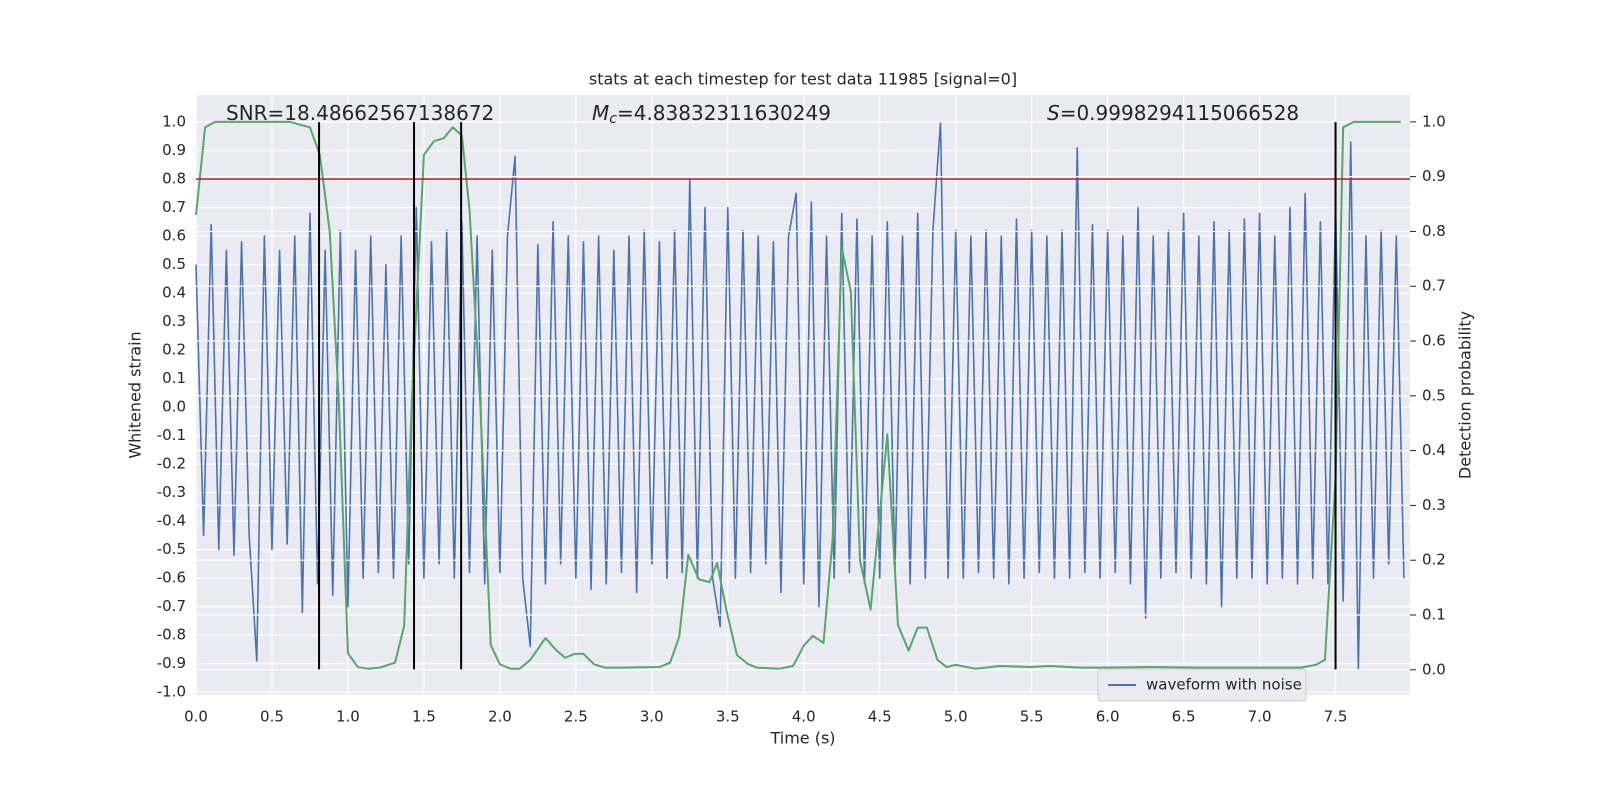  Describe the element at coordinates (171, 578) in the screenshot. I see `y-tick-label: -0.6` at that location.